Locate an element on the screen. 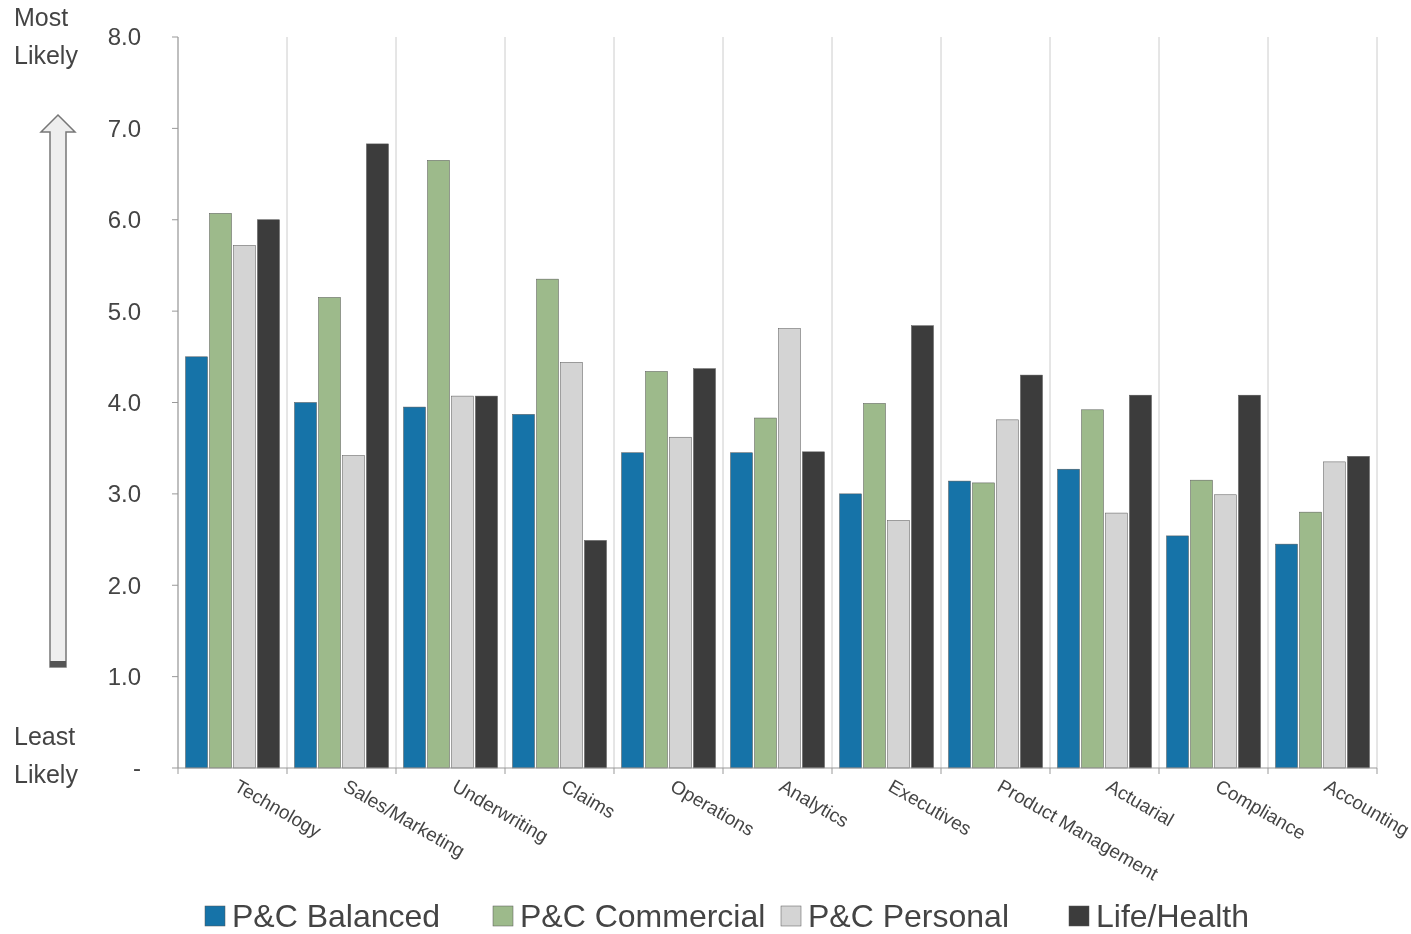  y-tick-label: 2.0 is located at coordinates (124, 585).